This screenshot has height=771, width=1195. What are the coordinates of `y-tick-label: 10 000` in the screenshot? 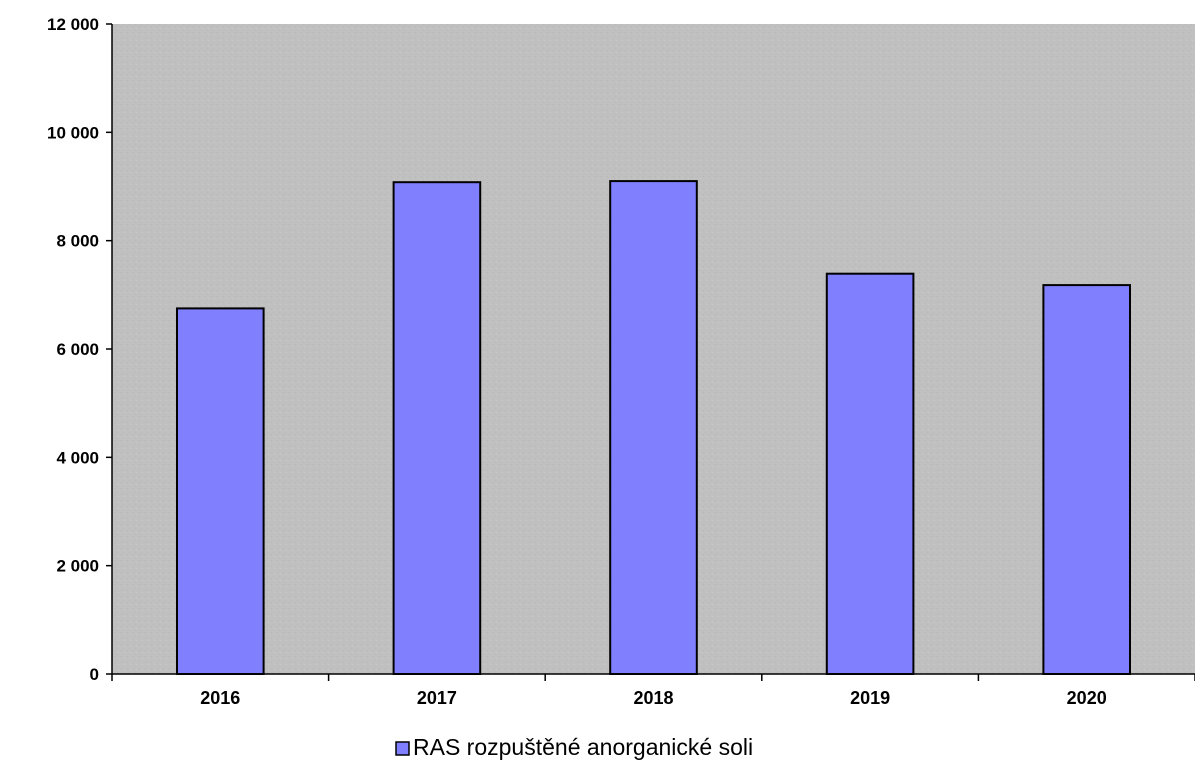 It's located at (73, 132).